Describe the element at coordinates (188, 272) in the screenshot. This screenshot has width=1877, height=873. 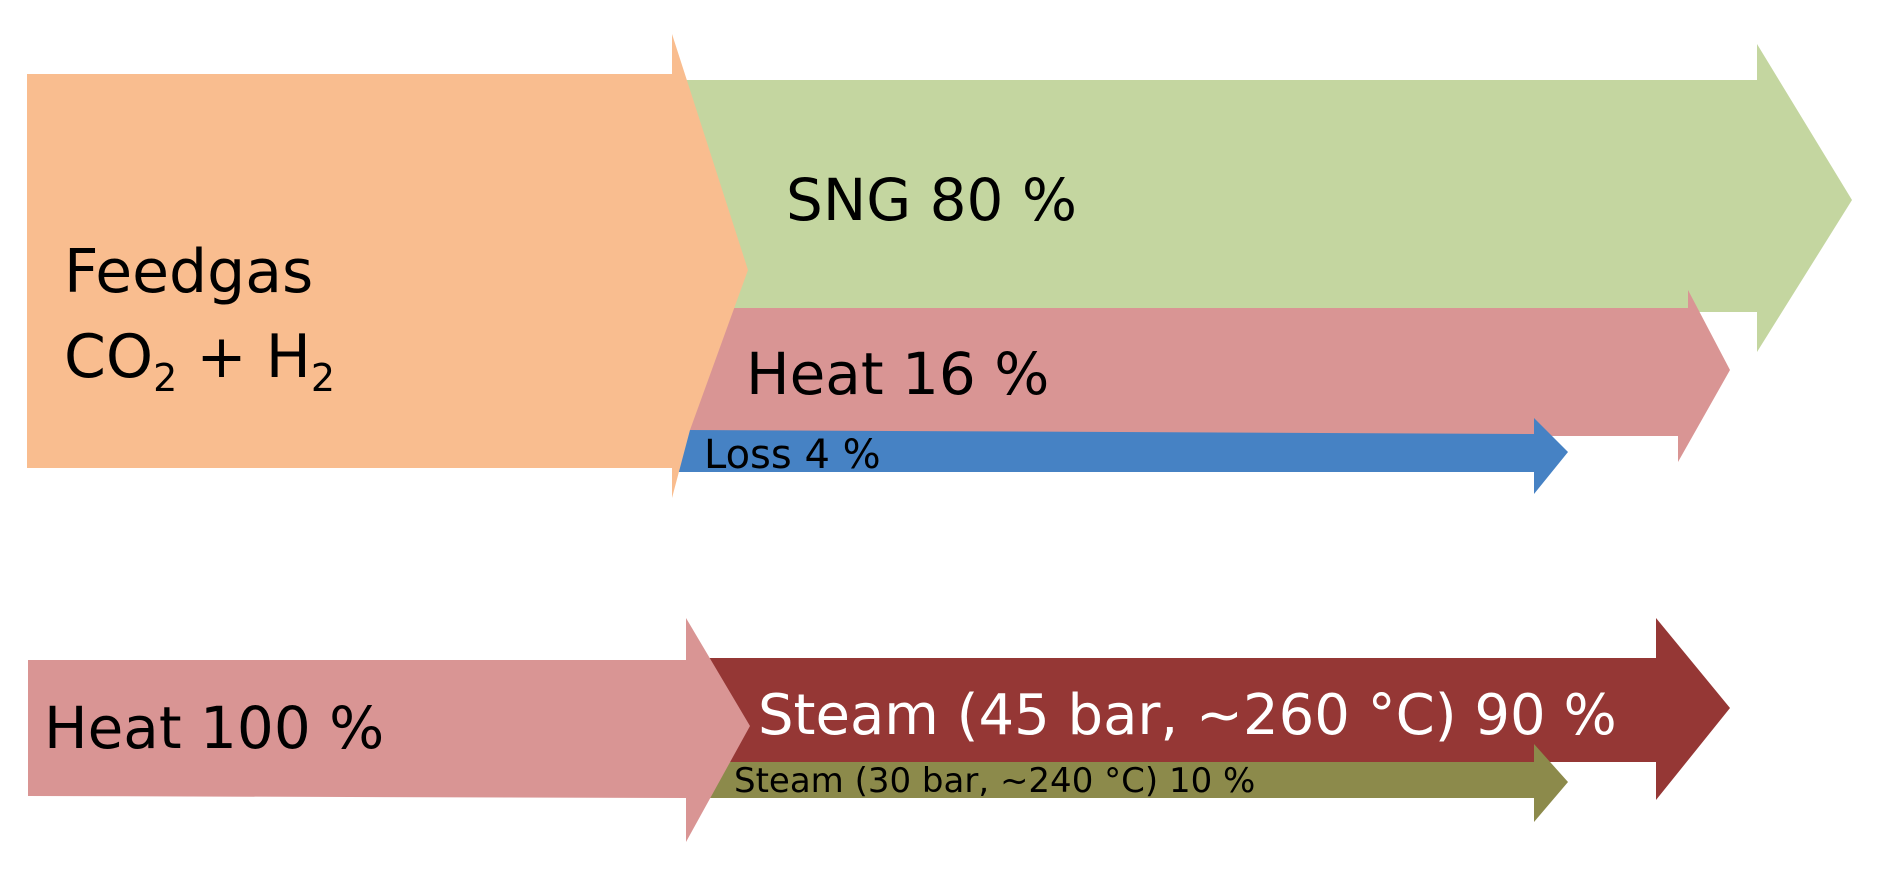
I see `feedgas-label: Feedgas` at that location.